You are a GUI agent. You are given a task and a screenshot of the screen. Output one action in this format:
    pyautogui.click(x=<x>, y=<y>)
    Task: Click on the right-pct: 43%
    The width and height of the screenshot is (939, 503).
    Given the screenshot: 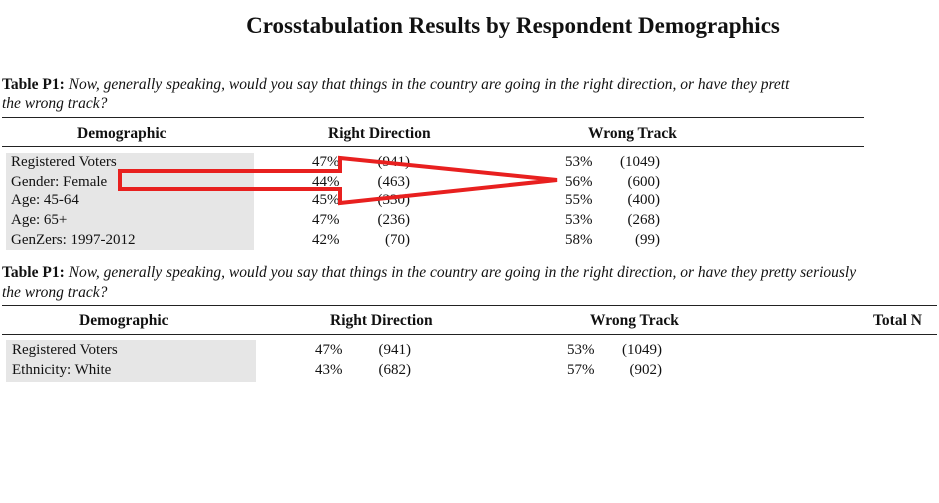 What is the action you would take?
    pyautogui.click(x=329, y=370)
    